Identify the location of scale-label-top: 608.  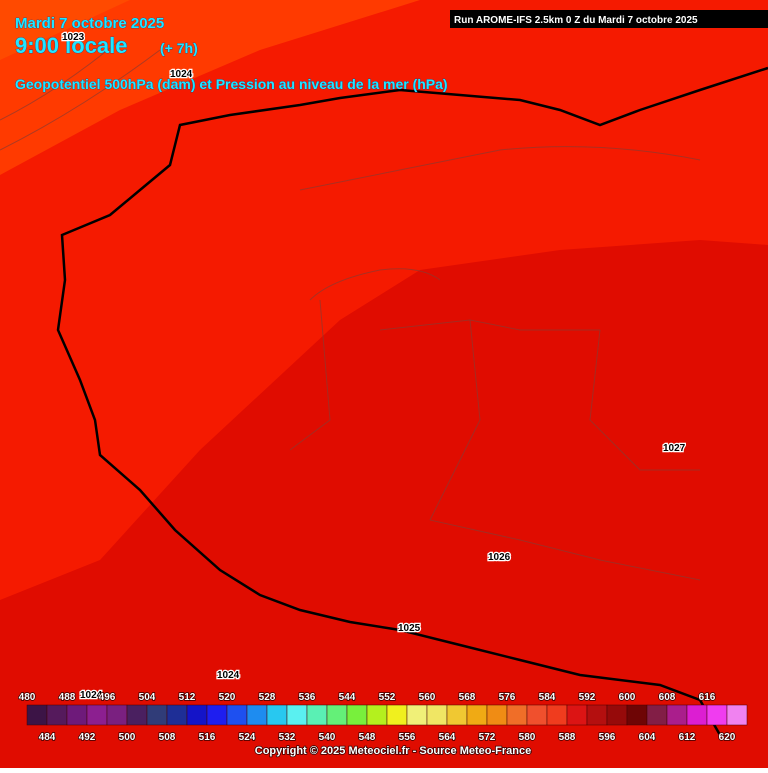
(667, 697).